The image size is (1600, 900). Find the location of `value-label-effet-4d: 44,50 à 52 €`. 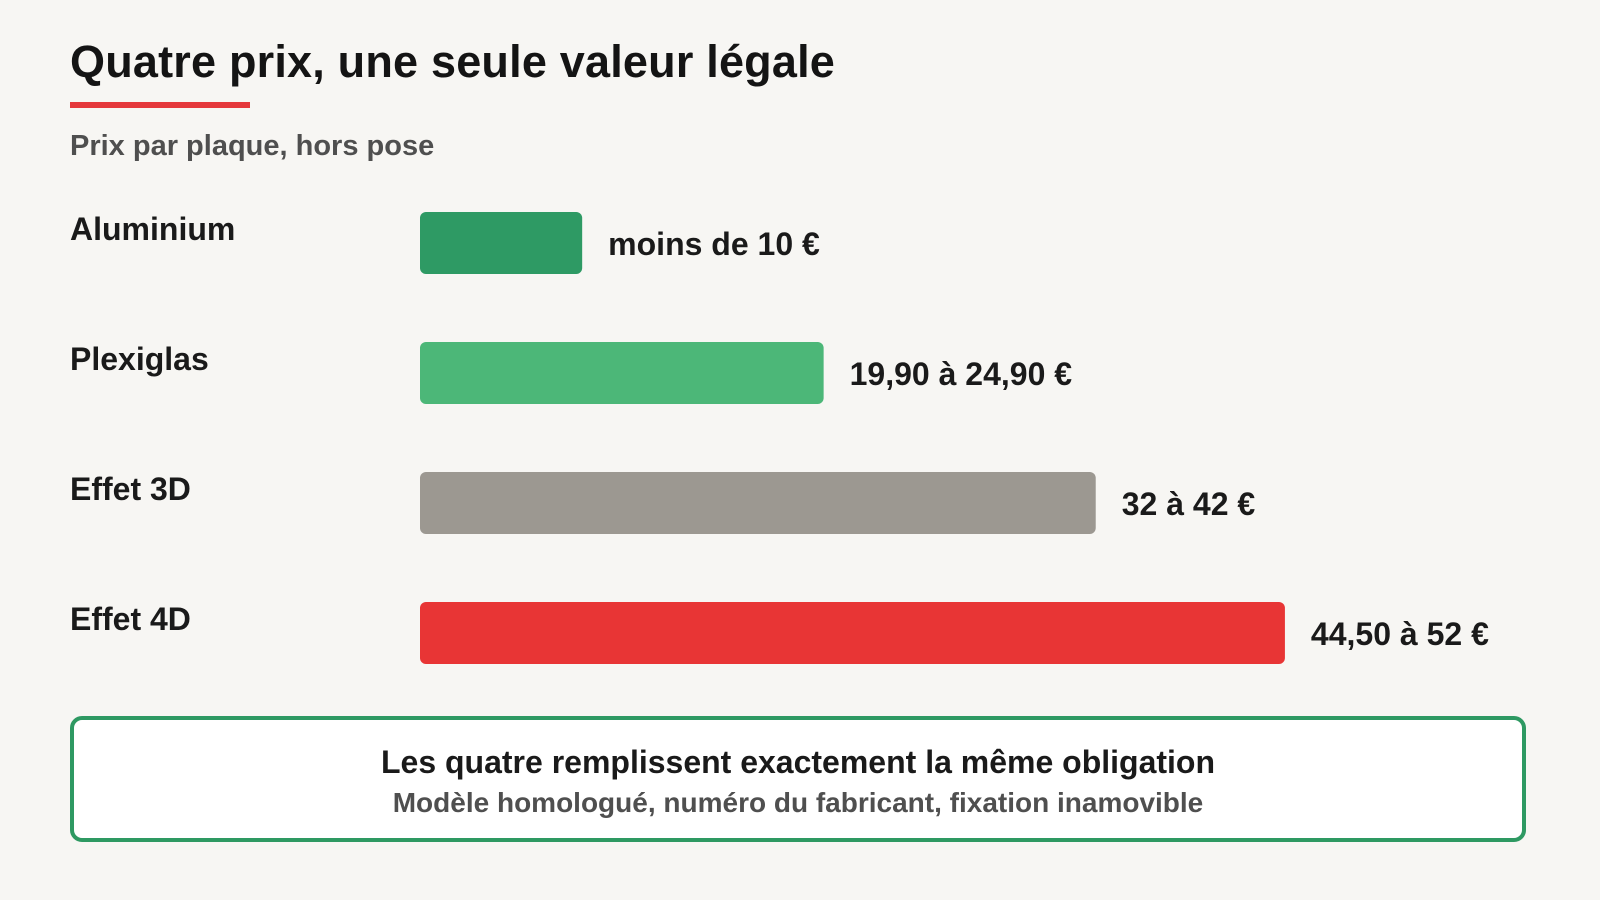

value-label-effet-4d: 44,50 à 52 € is located at coordinates (1400, 634).